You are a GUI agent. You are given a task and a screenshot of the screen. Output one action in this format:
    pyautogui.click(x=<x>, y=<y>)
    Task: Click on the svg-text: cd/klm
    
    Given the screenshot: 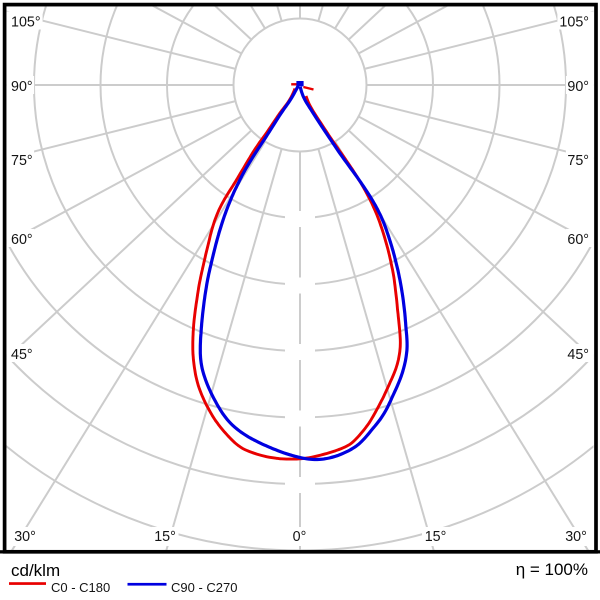 What is the action you would take?
    pyautogui.click(x=35, y=570)
    